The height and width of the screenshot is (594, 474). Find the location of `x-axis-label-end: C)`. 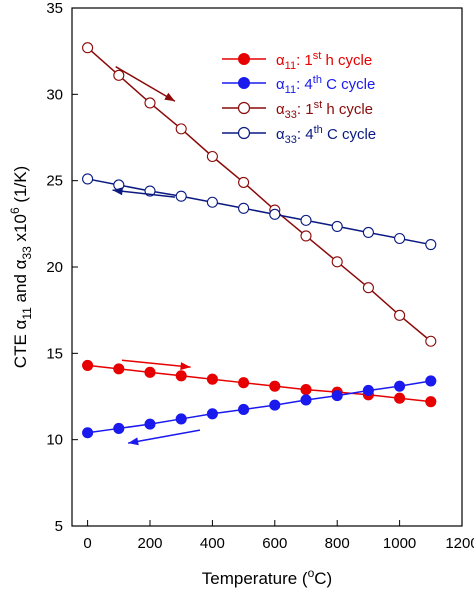

x-axis-label-end: C) is located at coordinates (323, 578).